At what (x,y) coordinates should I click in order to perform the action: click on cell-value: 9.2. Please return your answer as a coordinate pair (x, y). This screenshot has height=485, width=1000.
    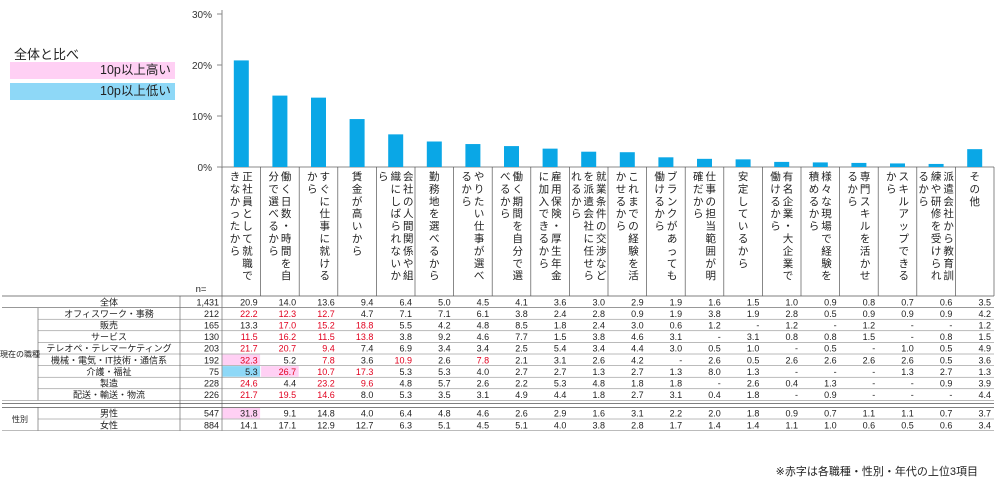
    Looking at the image, I should click on (444, 337).